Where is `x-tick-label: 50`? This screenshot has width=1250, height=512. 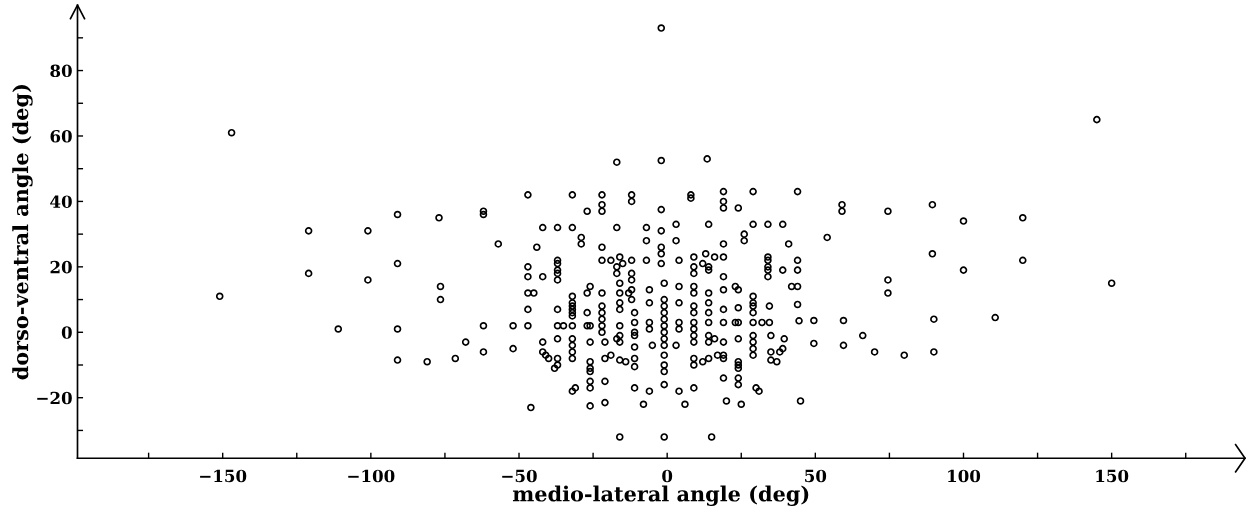
x-tick-label: 50 is located at coordinates (816, 476).